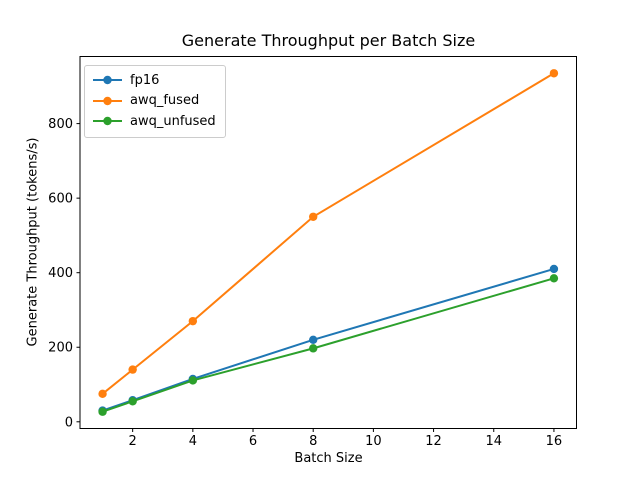  I want to click on x-axis-label: Batch Size, so click(328, 458).